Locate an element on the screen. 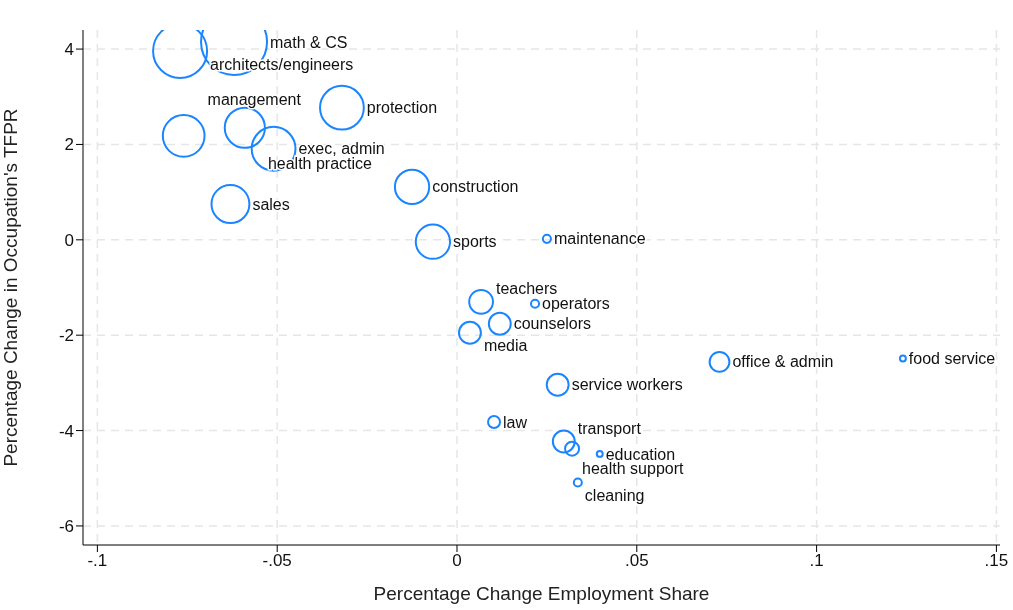 The width and height of the screenshot is (1013, 610). annotation: office & admin is located at coordinates (783, 362).